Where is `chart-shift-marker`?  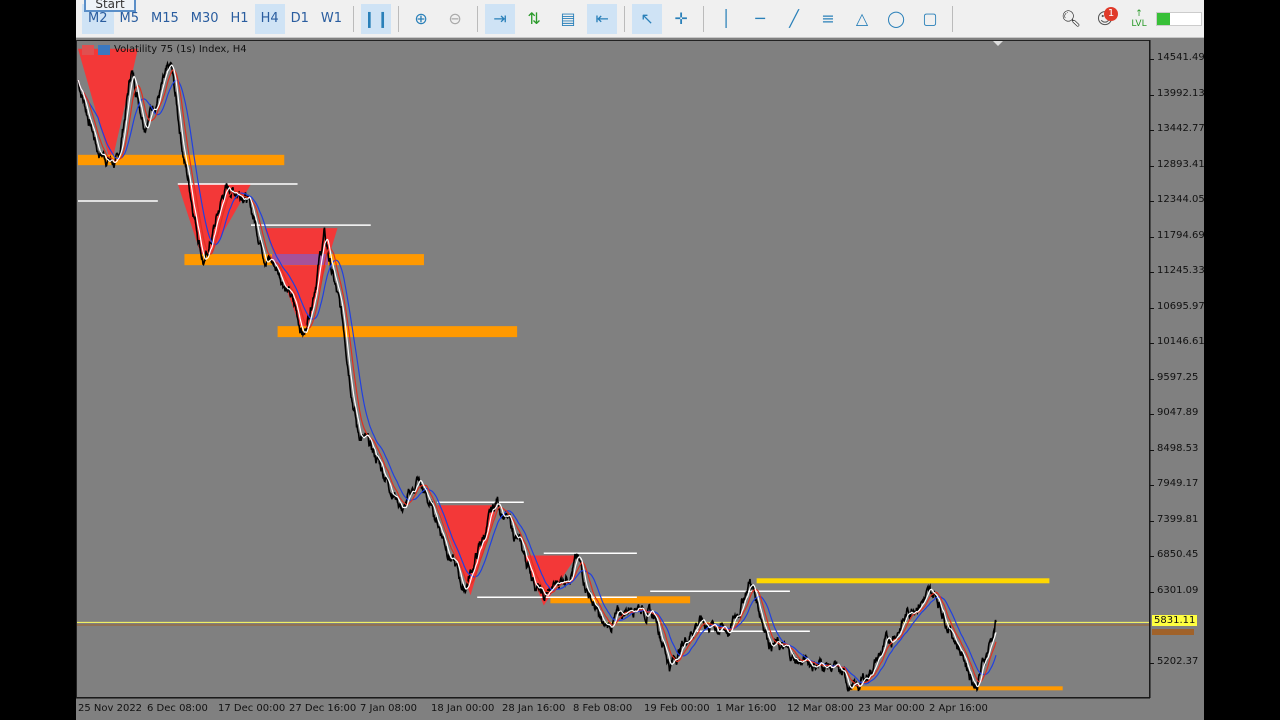
chart-shift-marker is located at coordinates (998, 43).